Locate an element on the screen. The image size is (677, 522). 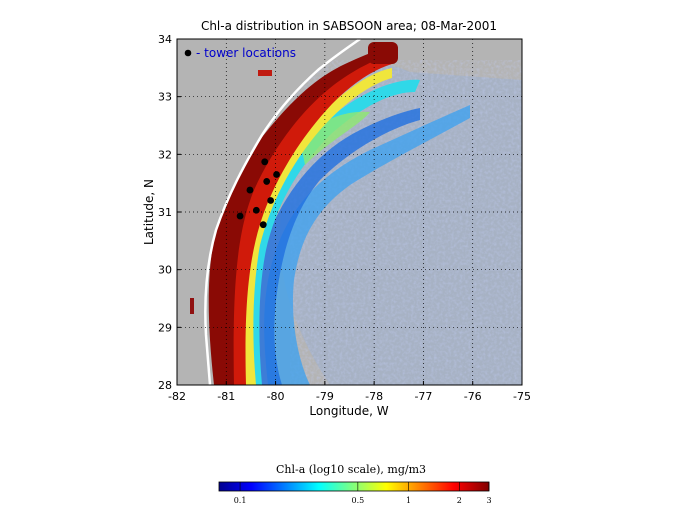
y-tick-label: 30 is located at coordinates (165, 270).